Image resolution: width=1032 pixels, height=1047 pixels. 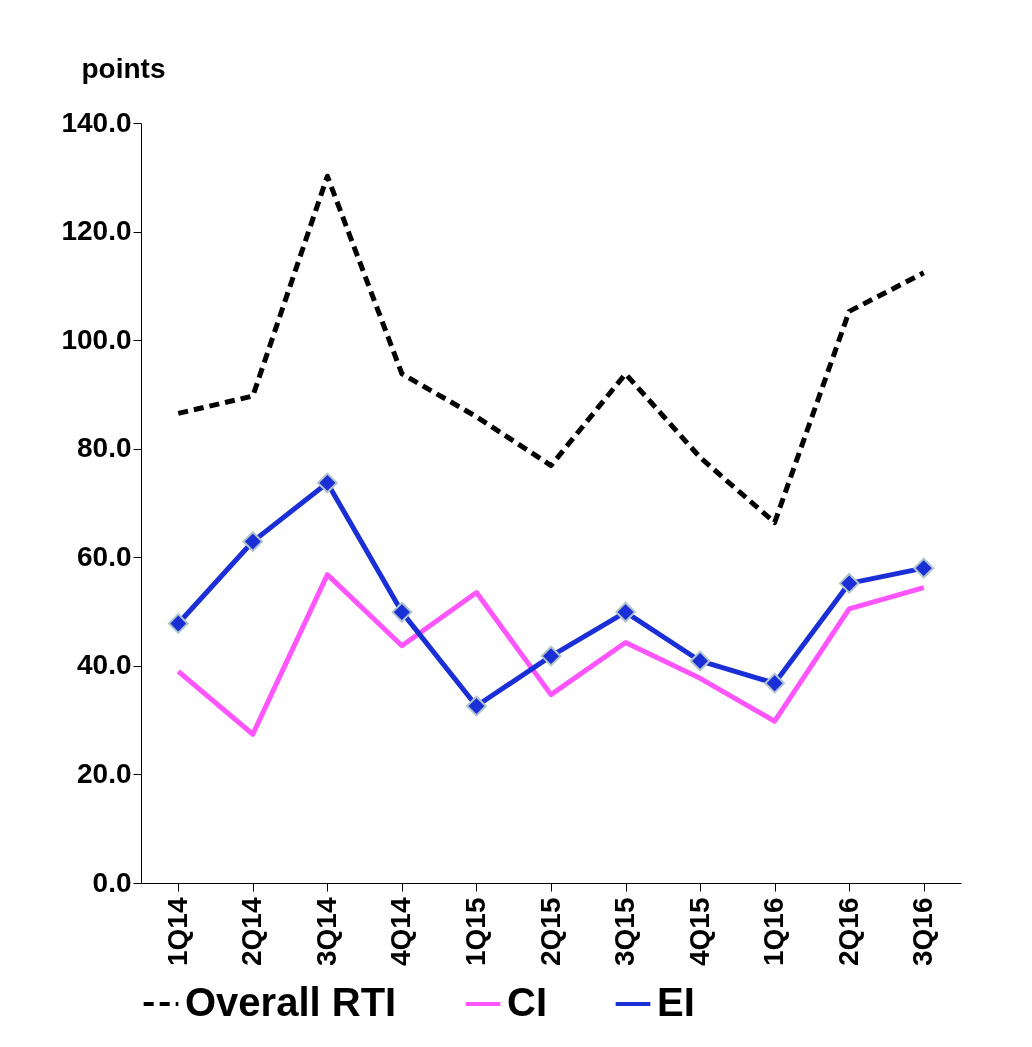 I want to click on x-tick-label: 2Q16, so click(x=848, y=931).